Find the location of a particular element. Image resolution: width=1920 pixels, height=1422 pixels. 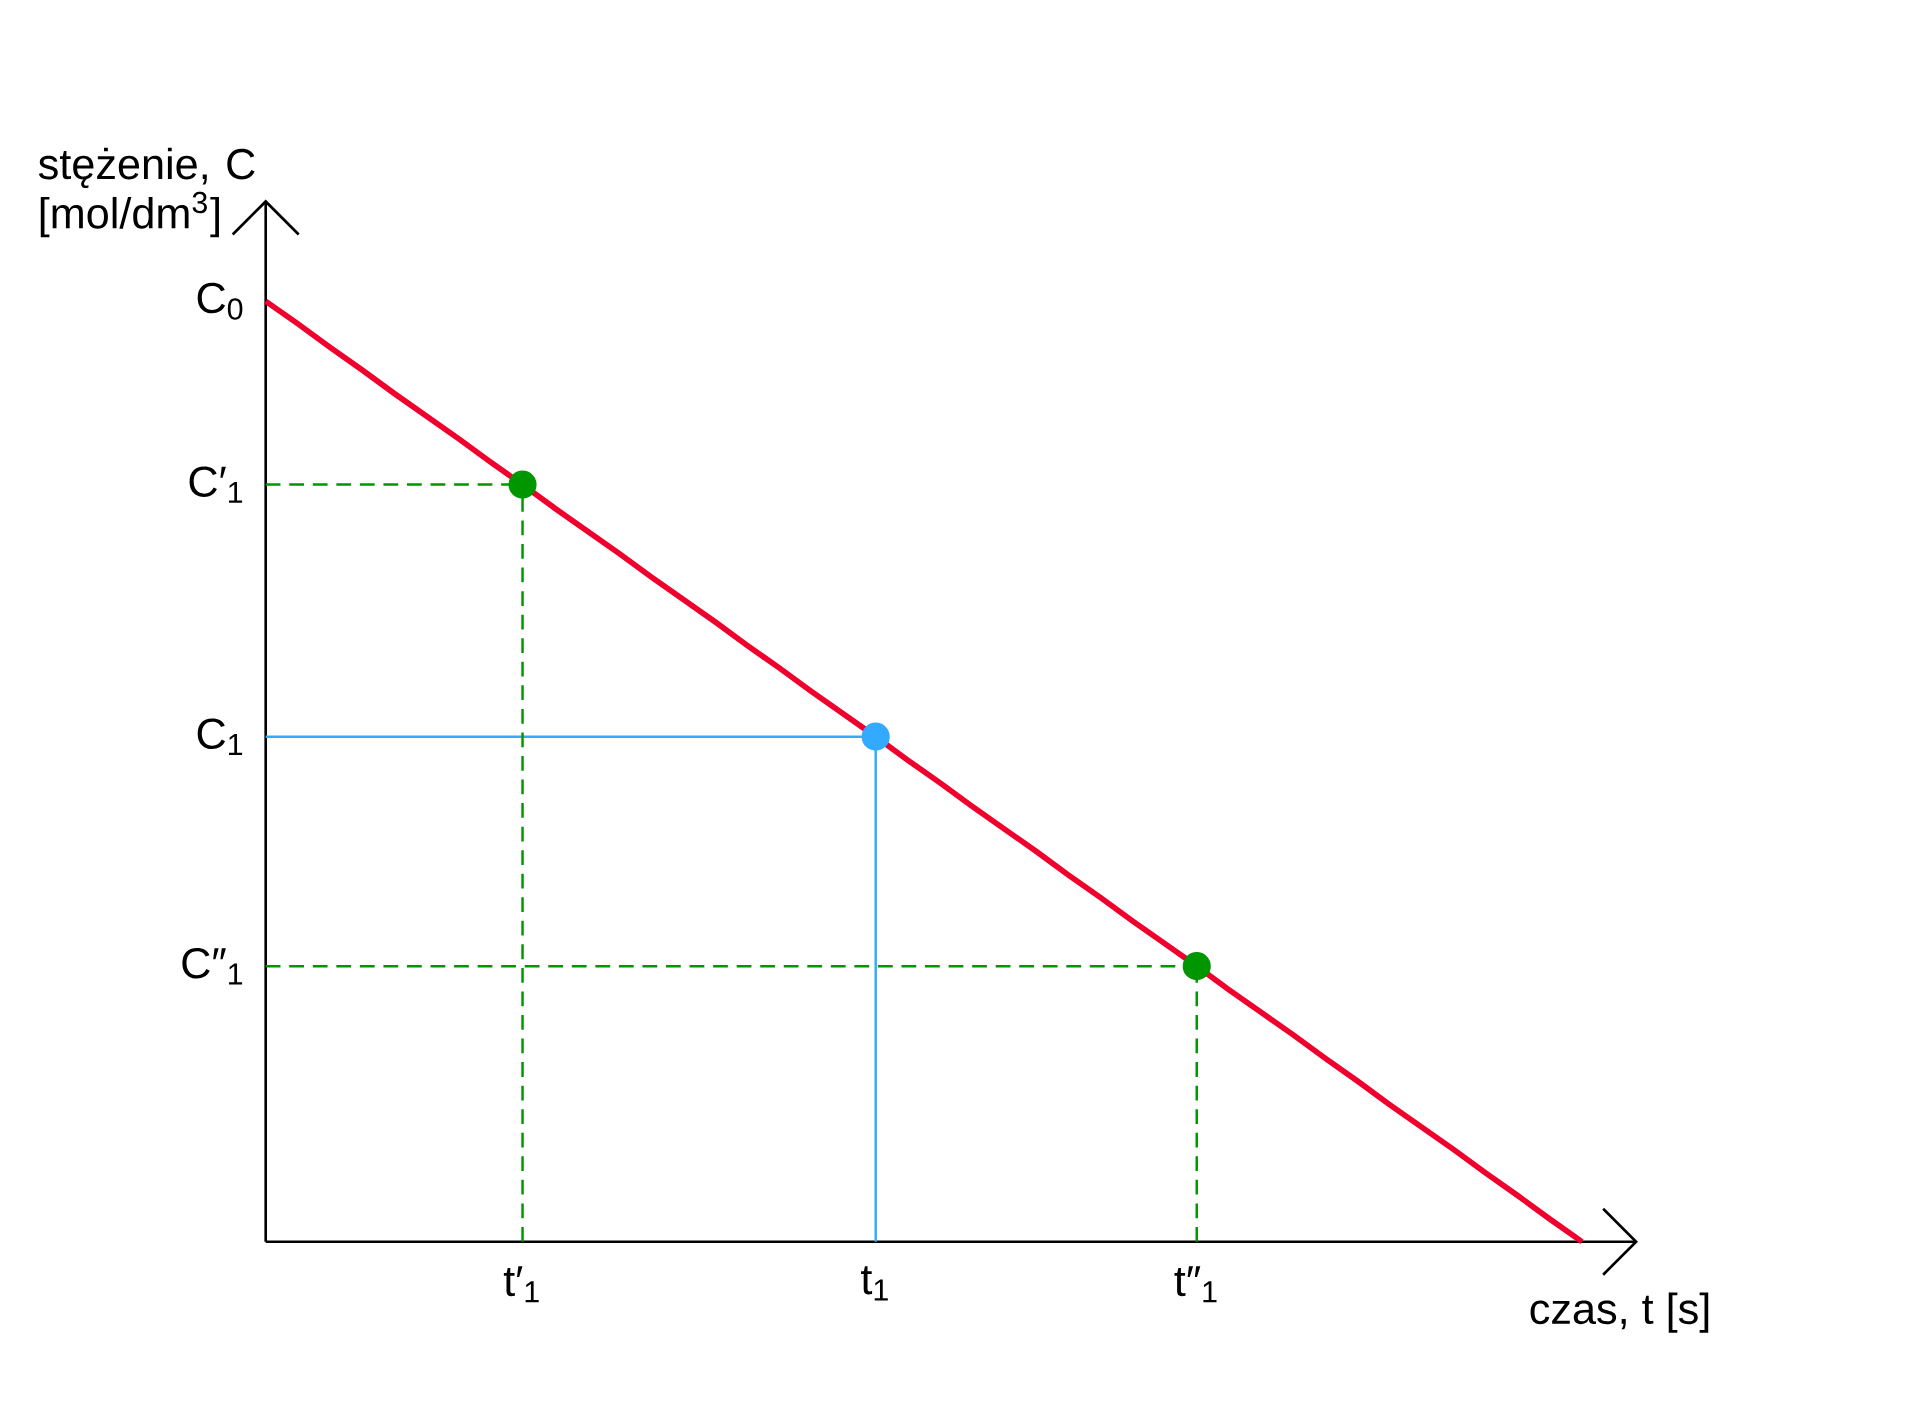

ref-line-label: C′$_{1}$ is located at coordinates (216, 484).